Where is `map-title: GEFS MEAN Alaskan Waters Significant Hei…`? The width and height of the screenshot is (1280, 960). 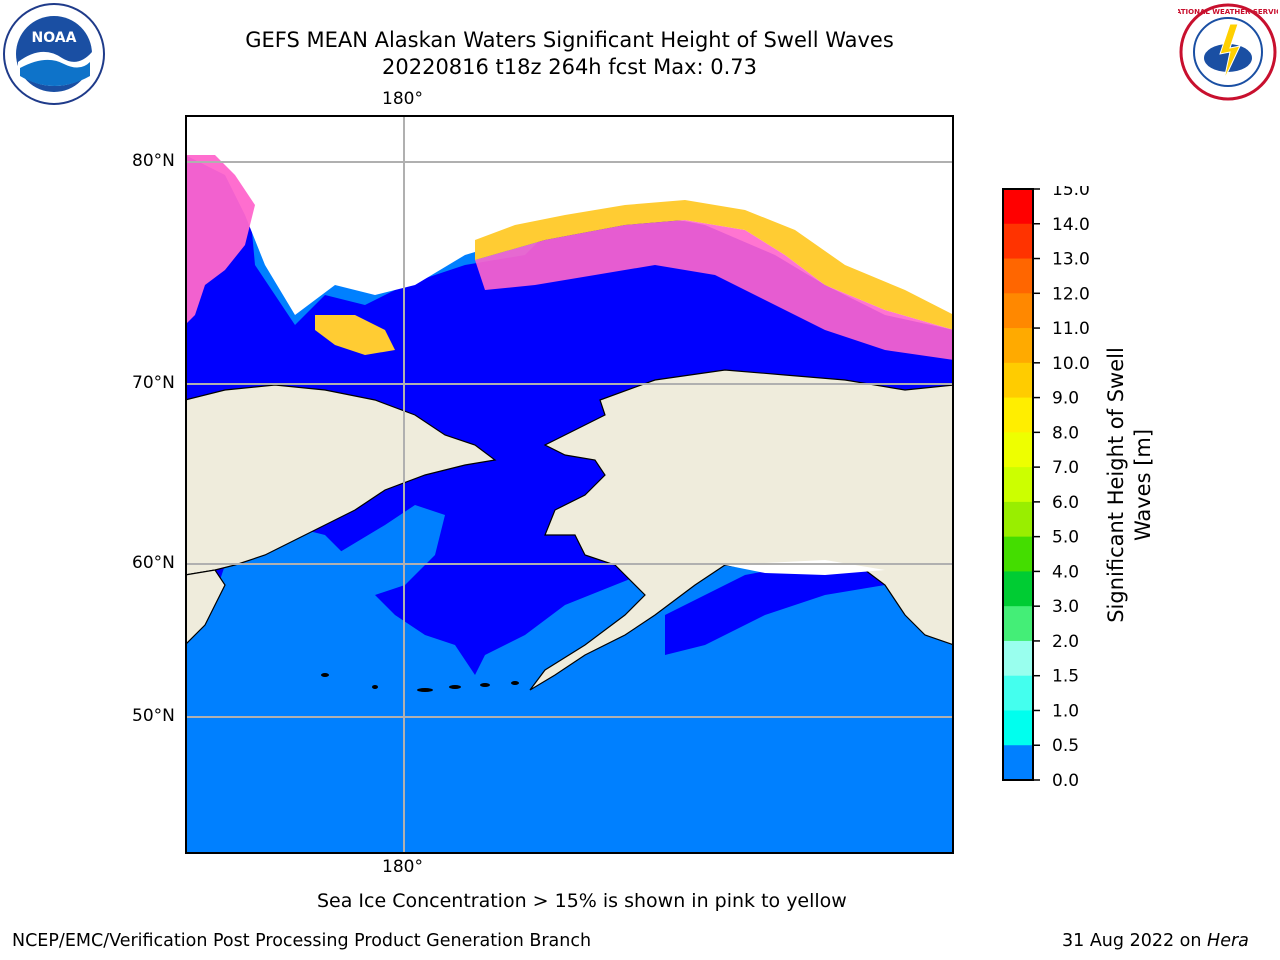
map-title: GEFS MEAN Alaskan Waters Significant Hei… is located at coordinates (569, 40).